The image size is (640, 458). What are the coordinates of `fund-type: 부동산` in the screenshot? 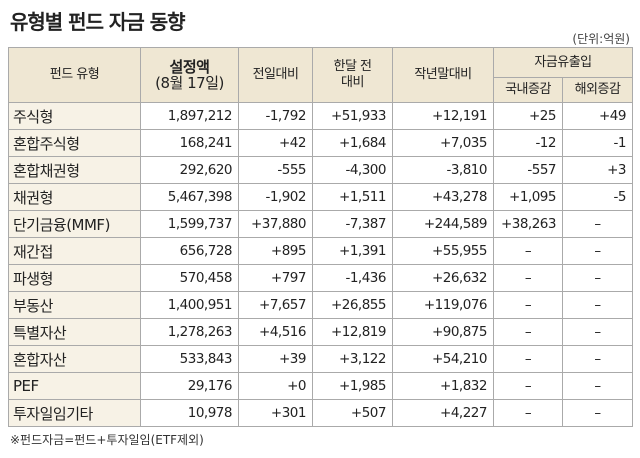 It's located at (74, 305).